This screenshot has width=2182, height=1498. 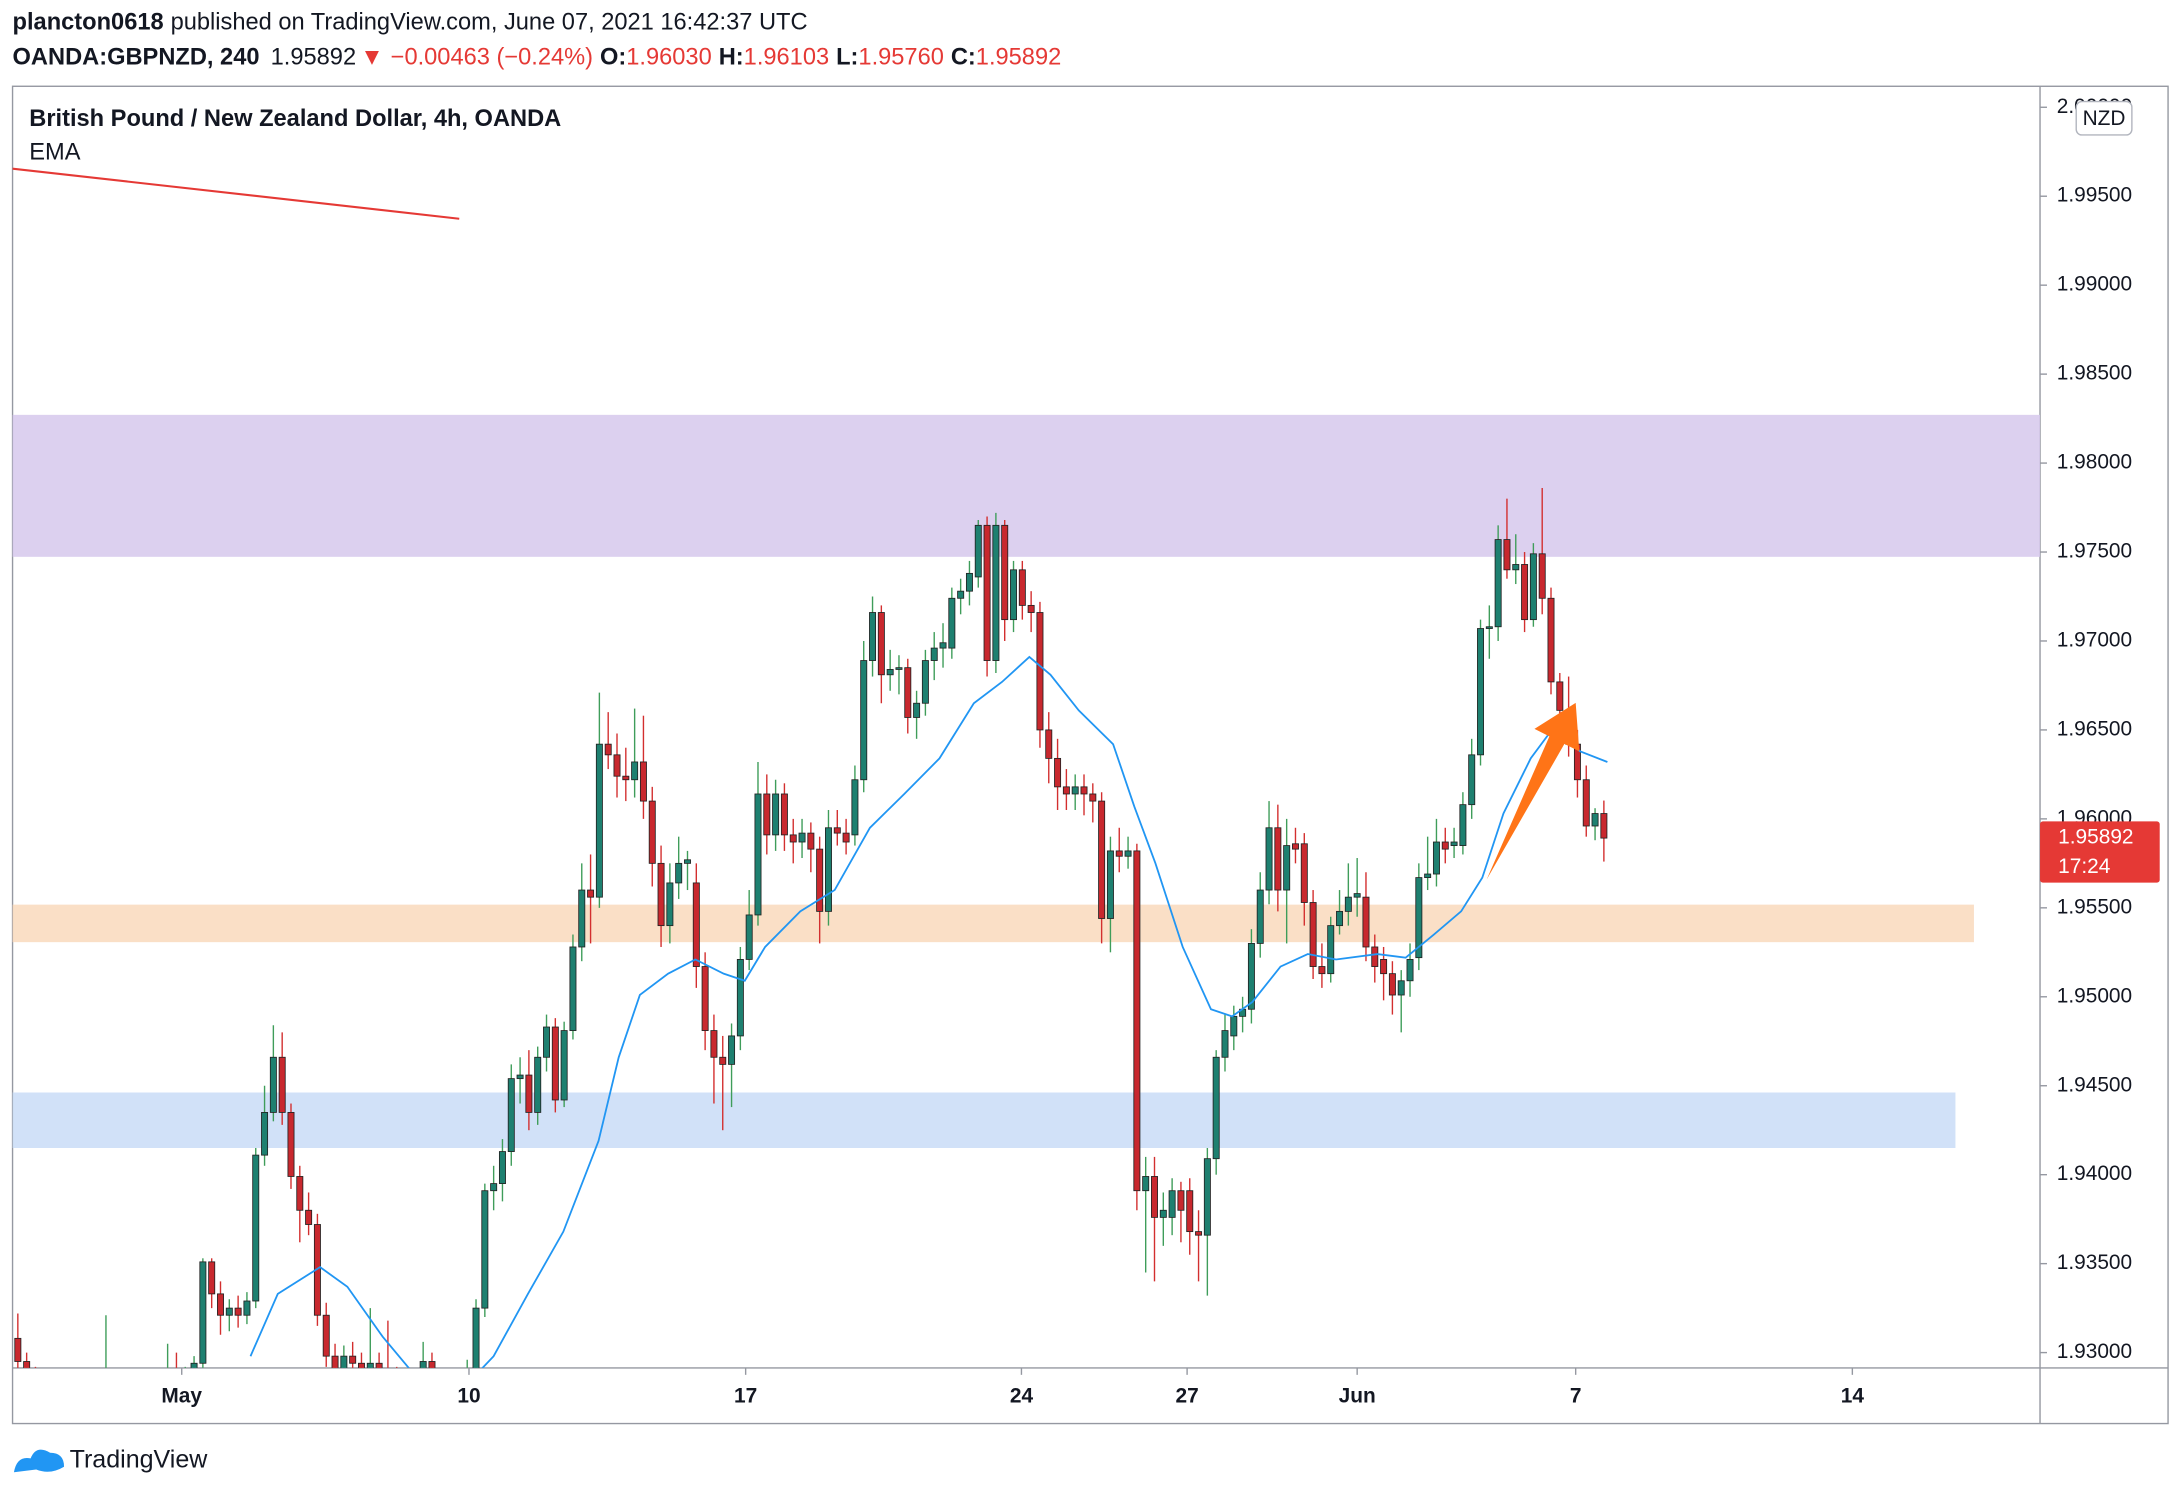 What do you see at coordinates (39, 1461) in the screenshot?
I see `logo` at bounding box center [39, 1461].